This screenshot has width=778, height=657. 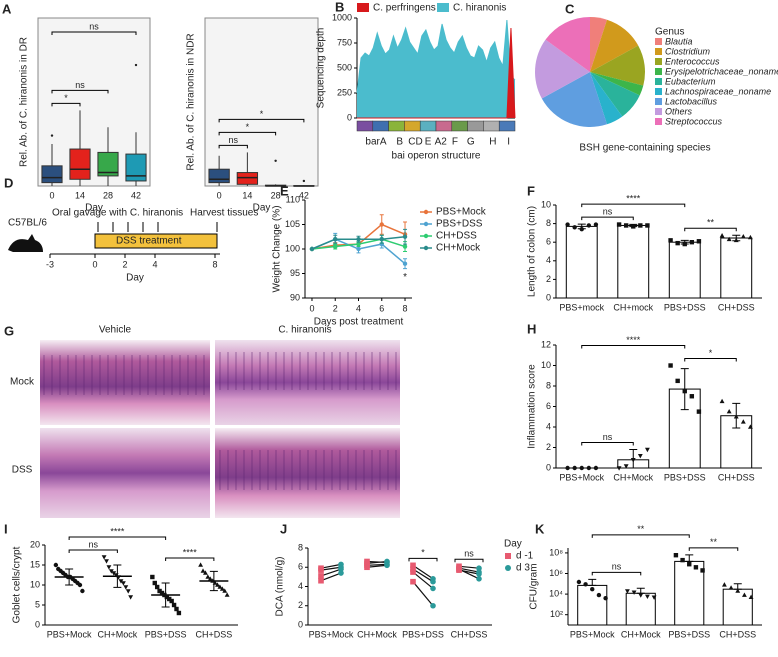 I want to click on legend-label: d -1, so click(x=525, y=556).